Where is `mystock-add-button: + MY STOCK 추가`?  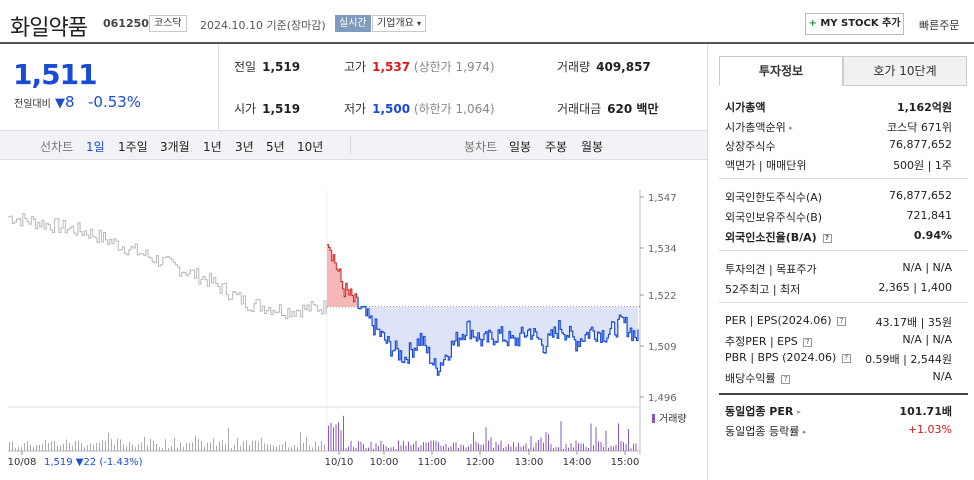
mystock-add-button: + MY STOCK 추가 is located at coordinates (854, 24).